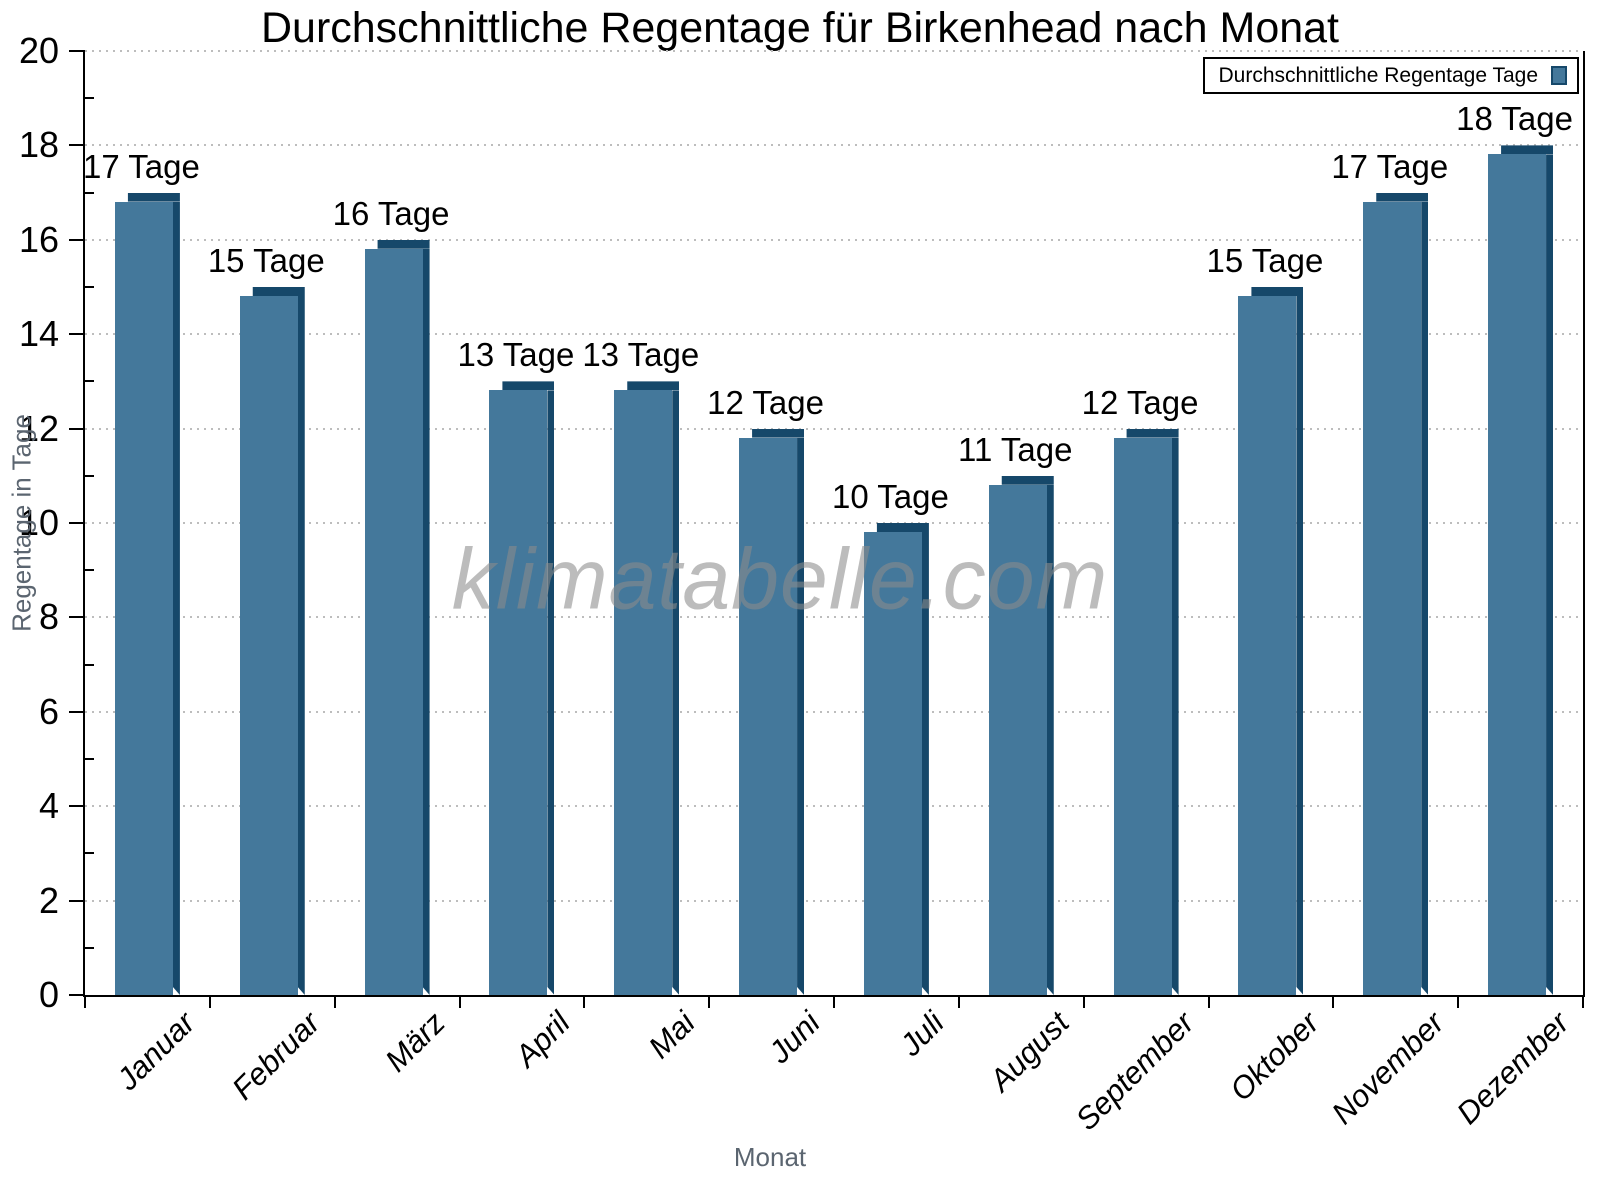 The image size is (1600, 1200). Describe the element at coordinates (38, 522) in the screenshot. I see `y-tick-label: 10` at that location.